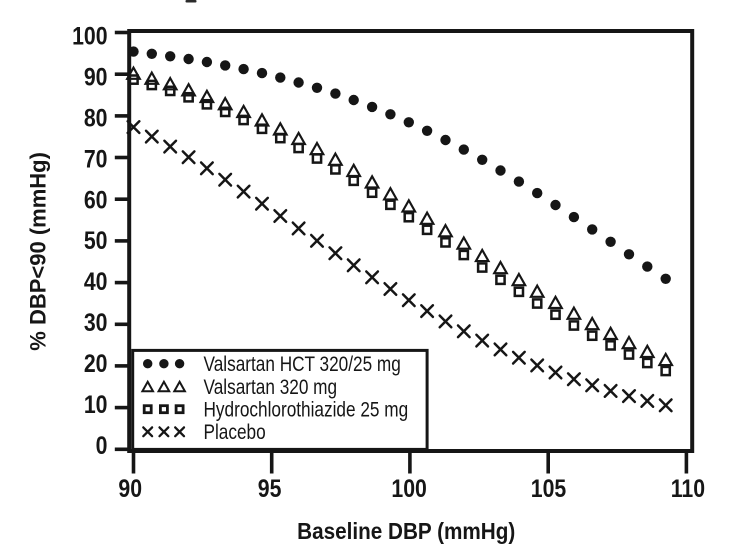 This screenshot has height=553, width=734. Describe the element at coordinates (549, 489) in the screenshot. I see `svg-text: 105` at that location.